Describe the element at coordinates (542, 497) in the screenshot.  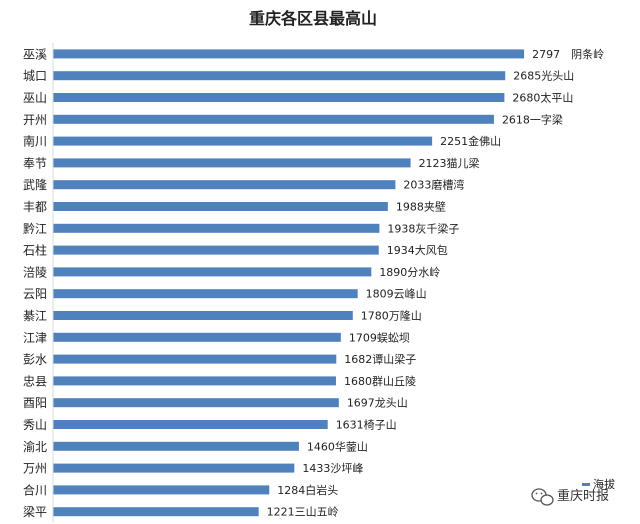
I see `wechat-icon` at that location.